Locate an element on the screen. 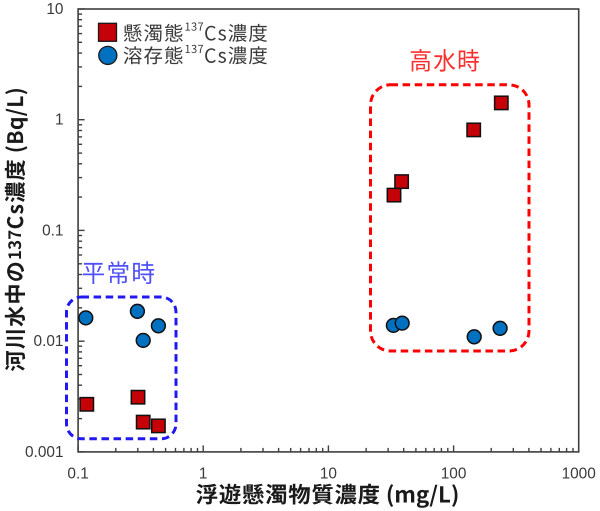 The image size is (600, 511). svg-text: 1000 is located at coordinates (579, 474).